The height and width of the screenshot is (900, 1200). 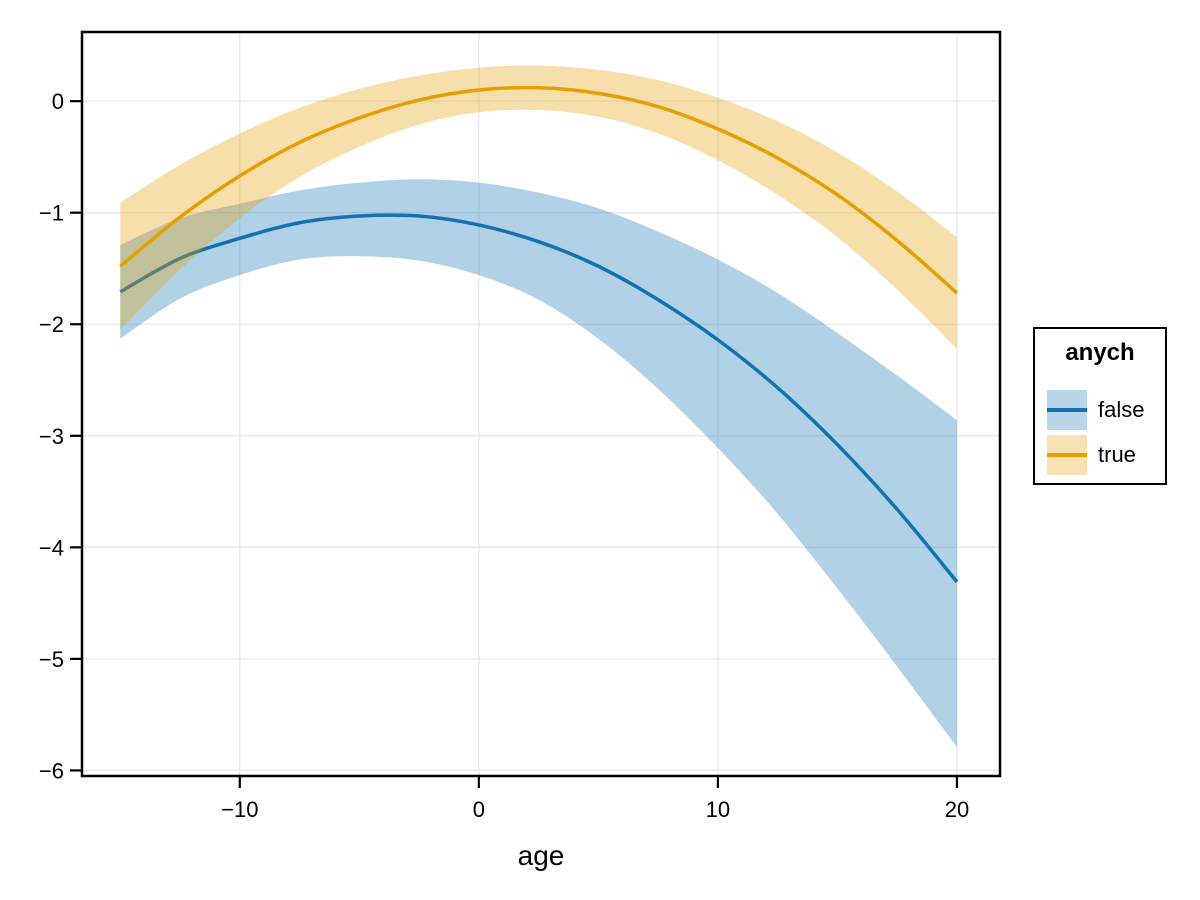 What do you see at coordinates (239, 809) in the screenshot?
I see `x-tick-label: −10` at bounding box center [239, 809].